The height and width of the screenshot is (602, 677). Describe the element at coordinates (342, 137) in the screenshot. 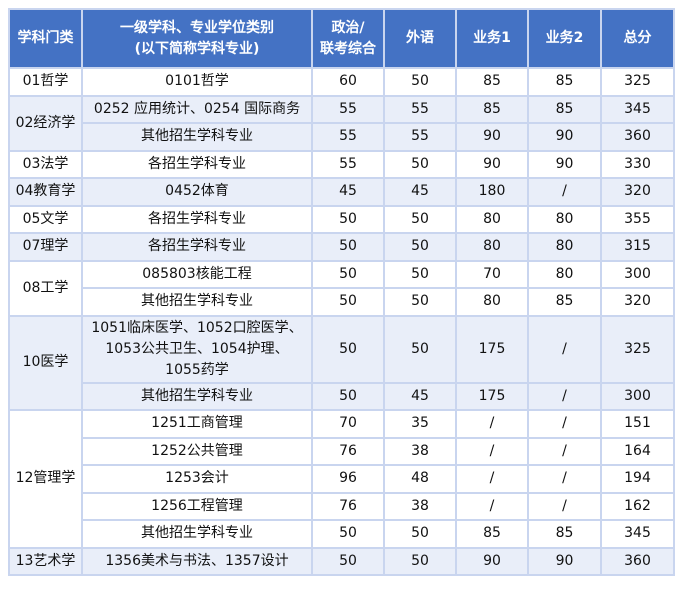

I see `table-row: 其他招生学科专业 55 55 90 90 360` at that location.